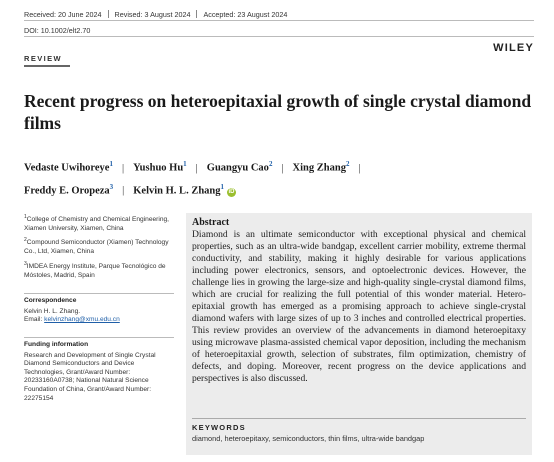 Image resolution: width=554 pixels, height=462 pixels. I want to click on funding-heading: Funding information, so click(56, 344).